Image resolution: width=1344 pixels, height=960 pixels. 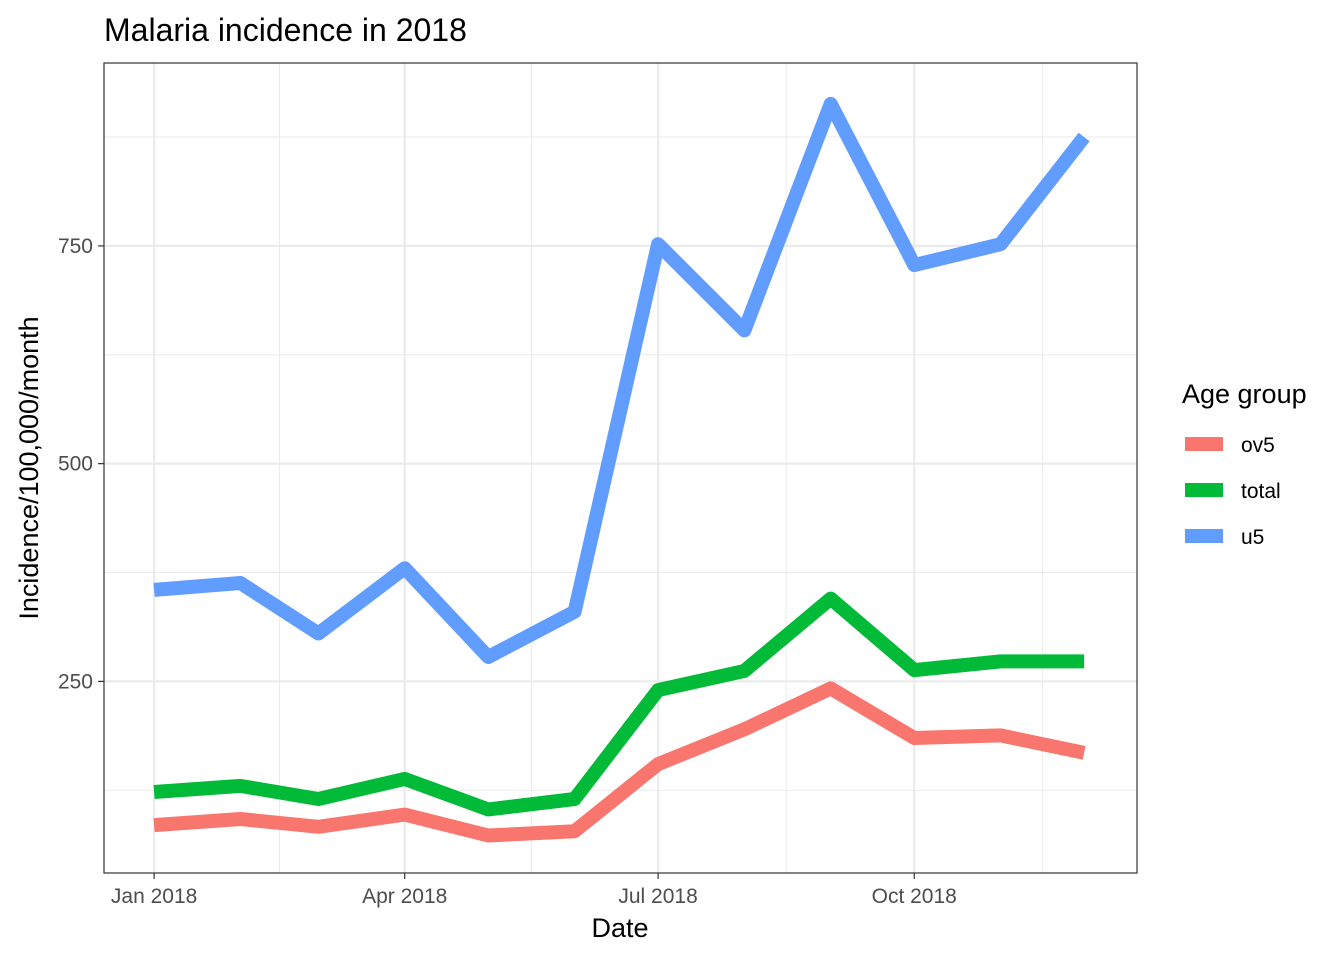 I want to click on y-tick-label: 250, so click(x=75, y=681).